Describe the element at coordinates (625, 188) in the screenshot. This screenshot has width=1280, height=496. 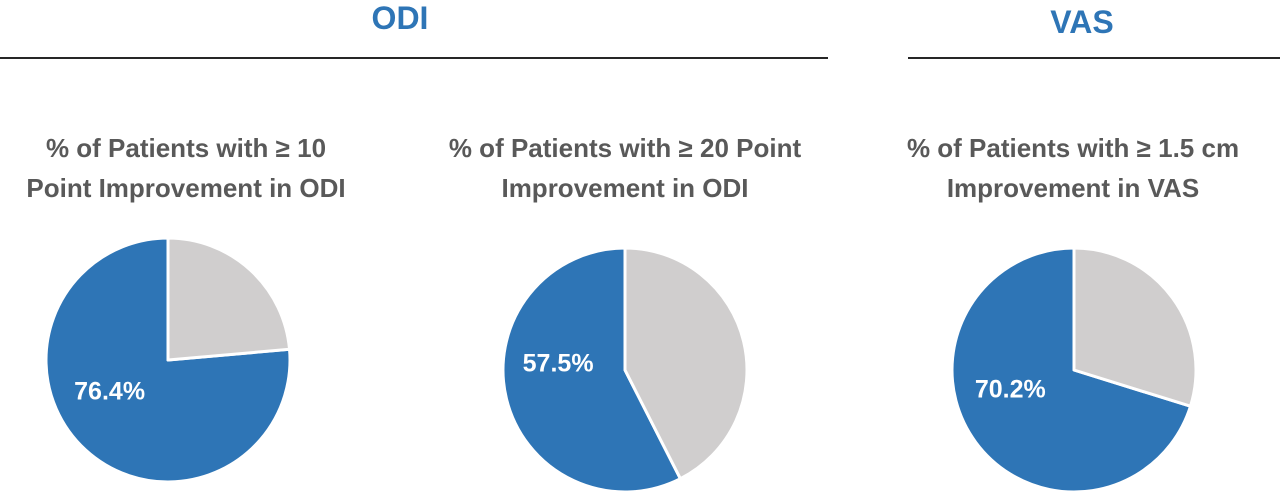
I see `odi-20-title-line-2: Improvement in ODI` at that location.